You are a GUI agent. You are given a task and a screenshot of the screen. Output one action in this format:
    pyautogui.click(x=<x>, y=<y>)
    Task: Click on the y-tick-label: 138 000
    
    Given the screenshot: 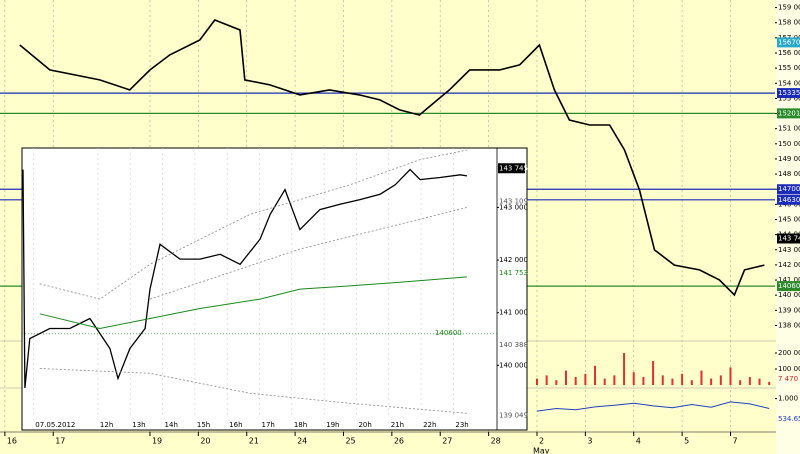 What is the action you would take?
    pyautogui.click(x=789, y=325)
    